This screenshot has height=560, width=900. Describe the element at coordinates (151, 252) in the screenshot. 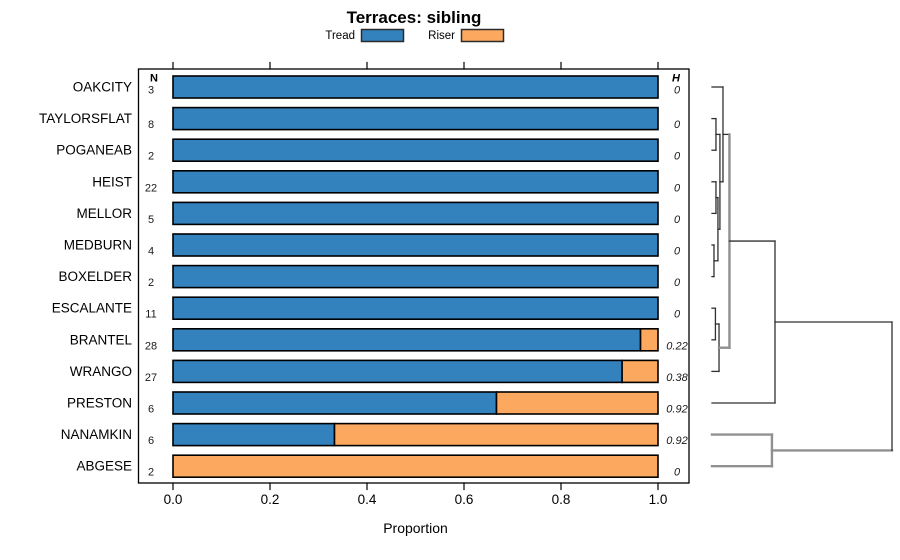

I see `n-value: 4` at that location.